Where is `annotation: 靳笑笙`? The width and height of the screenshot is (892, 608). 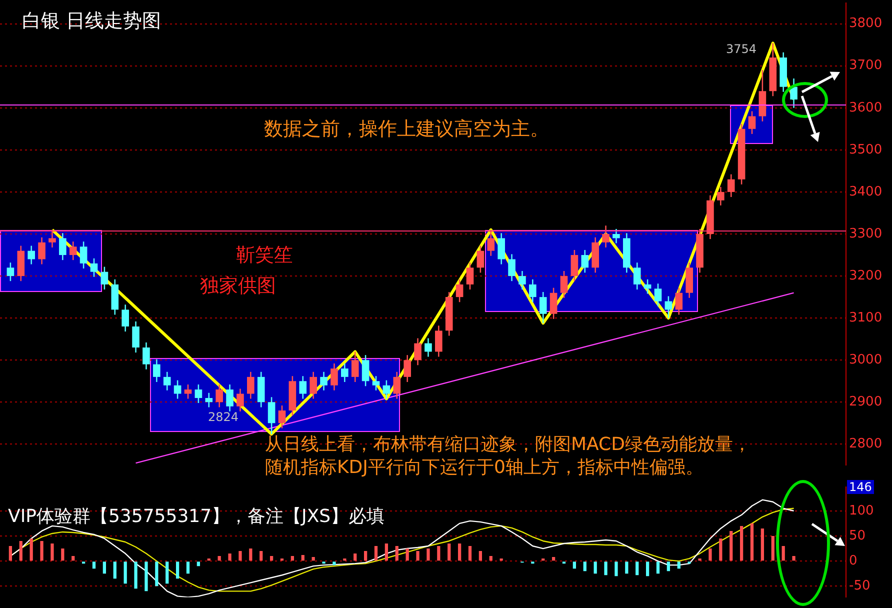 annotation: 靳笑笙 is located at coordinates (264, 255).